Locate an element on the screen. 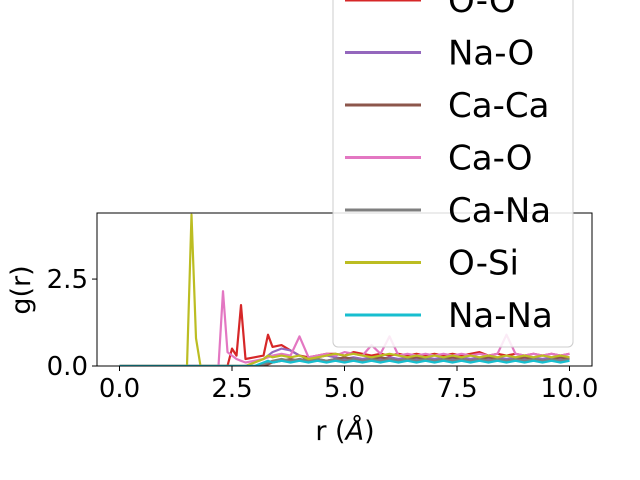 This screenshot has width=640, height=480. series-line-ca-na is located at coordinates (344, 361).